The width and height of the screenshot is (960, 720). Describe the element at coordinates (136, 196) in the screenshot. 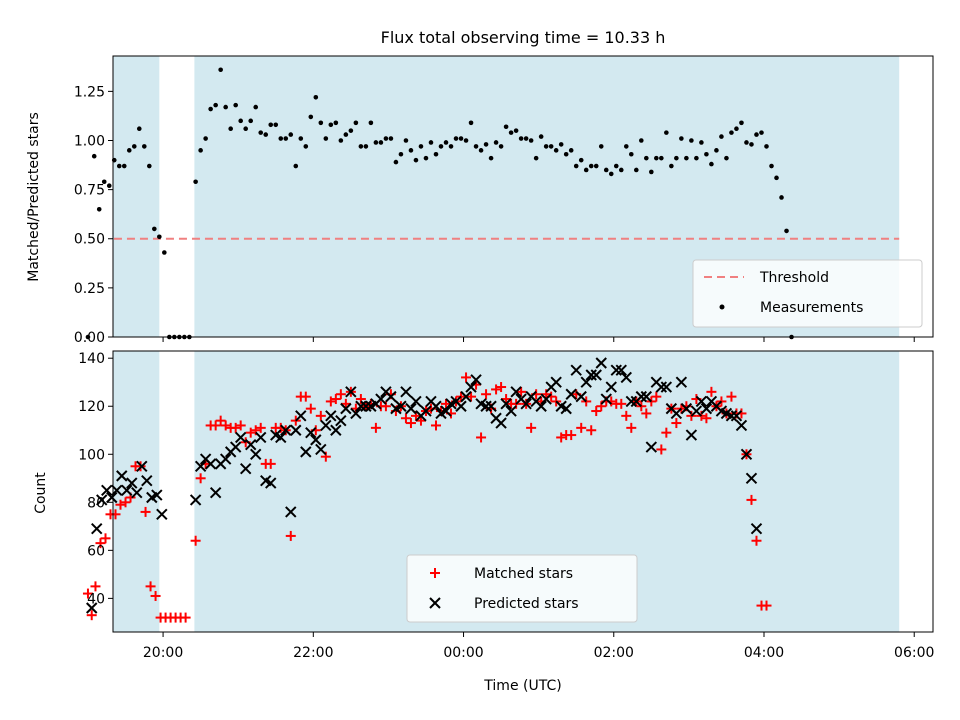

I see `observing-interval-shade` at that location.